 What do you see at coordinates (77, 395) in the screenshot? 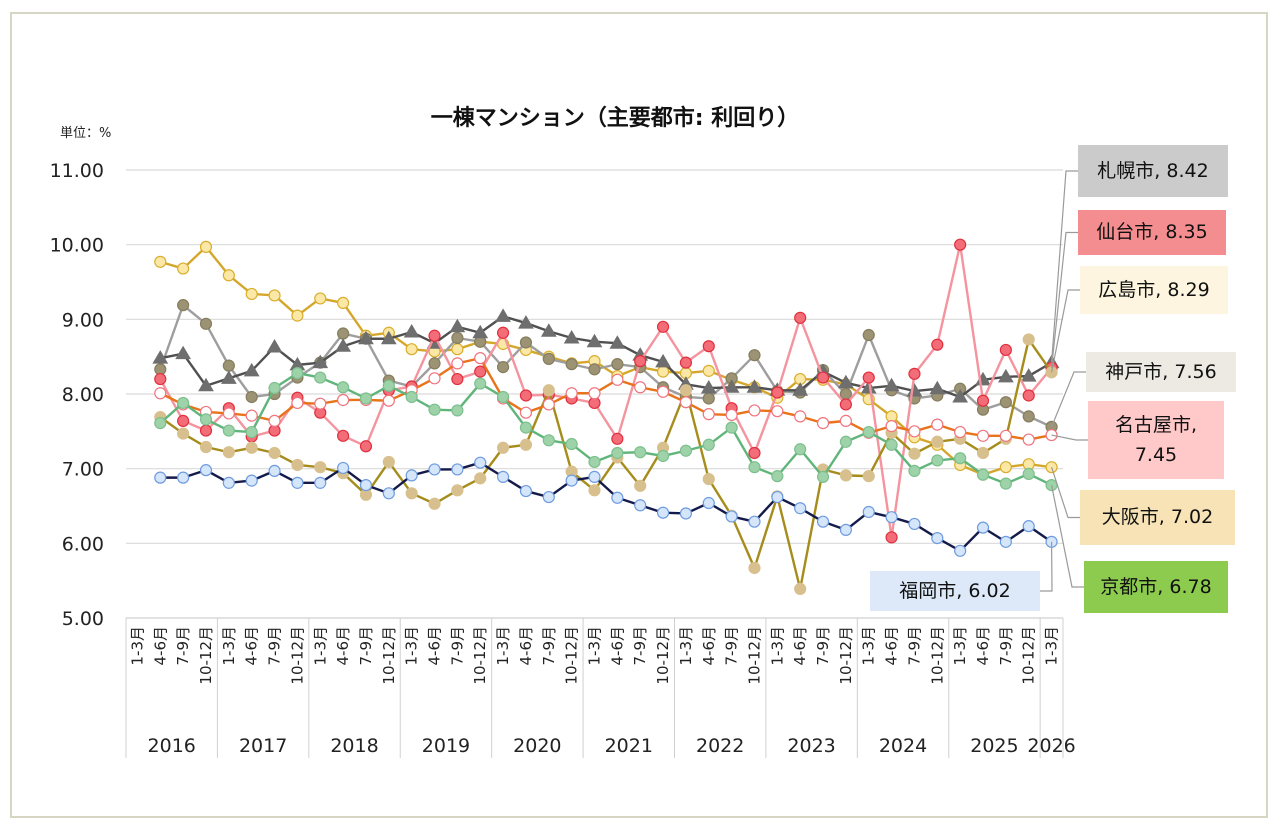
I see `y-axis: 11.00 10.00 9.00 8.00 7.00 6.00 5.00` at bounding box center [77, 395].